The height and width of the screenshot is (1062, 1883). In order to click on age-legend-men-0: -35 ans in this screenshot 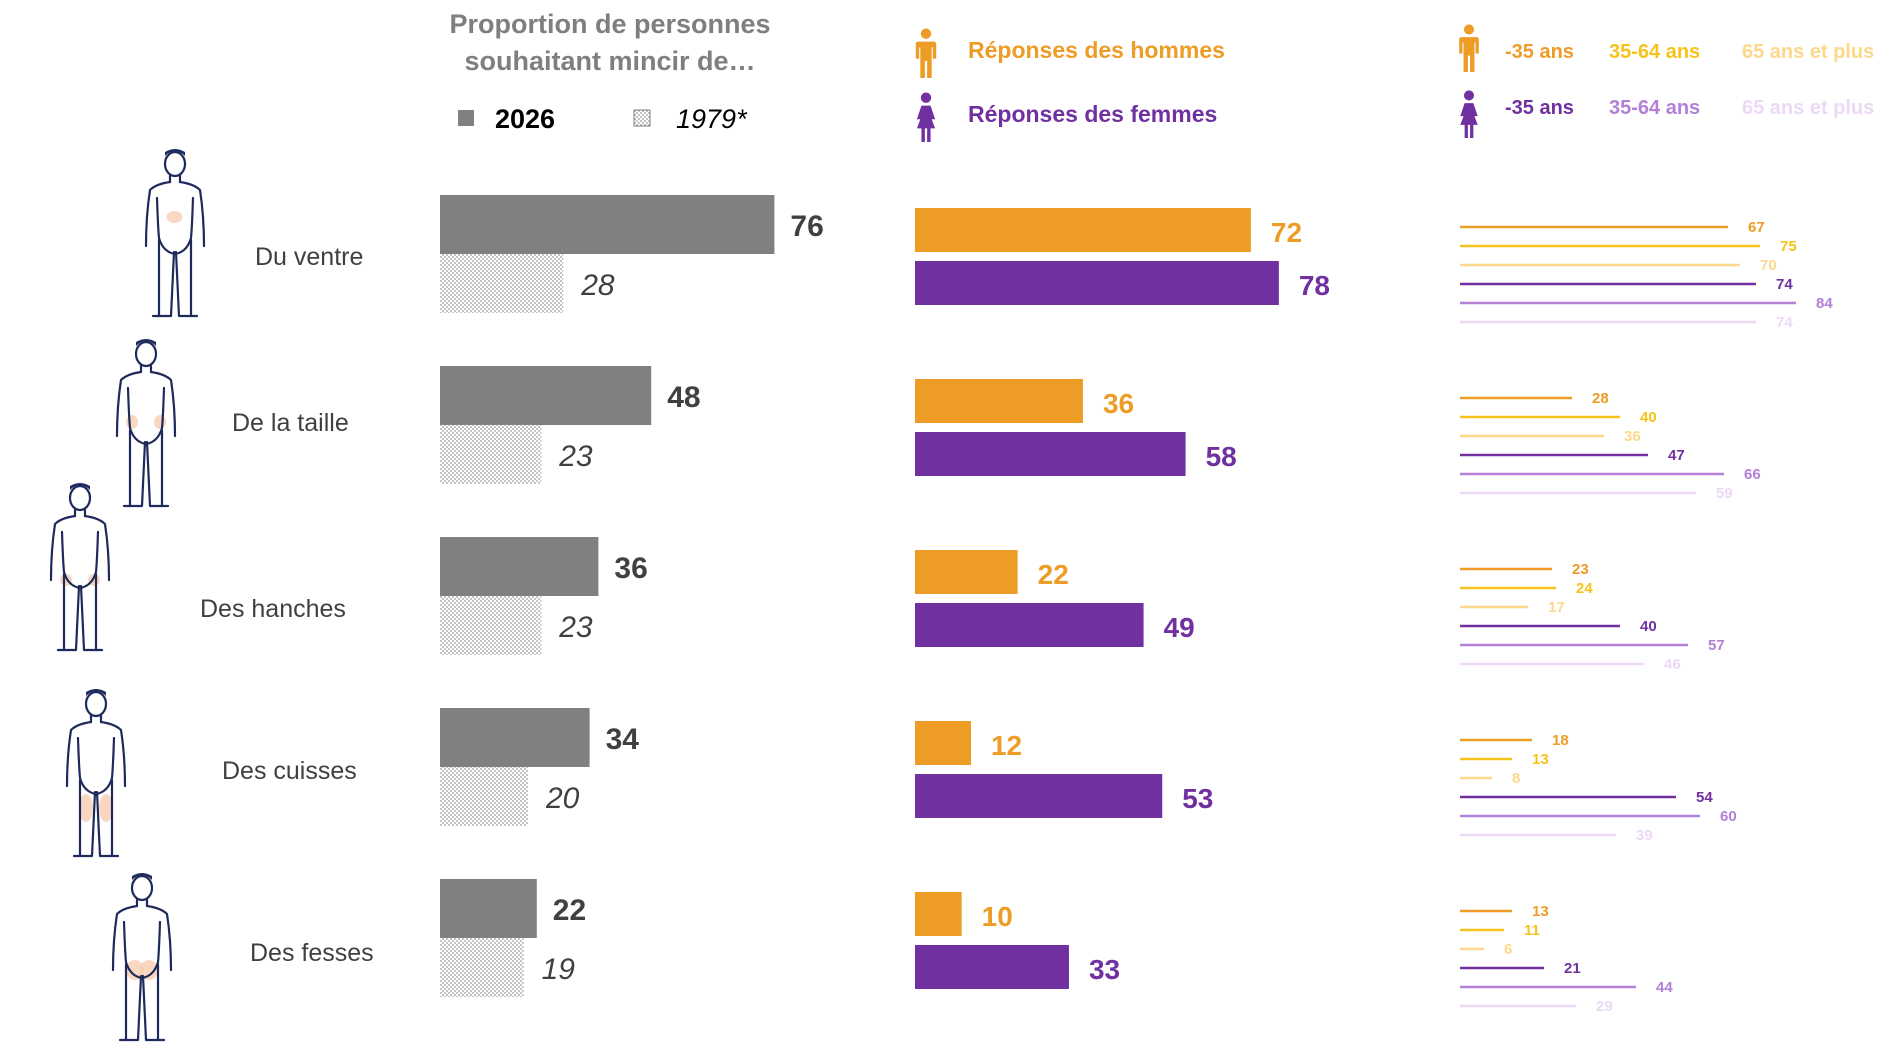, I will do `click(1539, 52)`.